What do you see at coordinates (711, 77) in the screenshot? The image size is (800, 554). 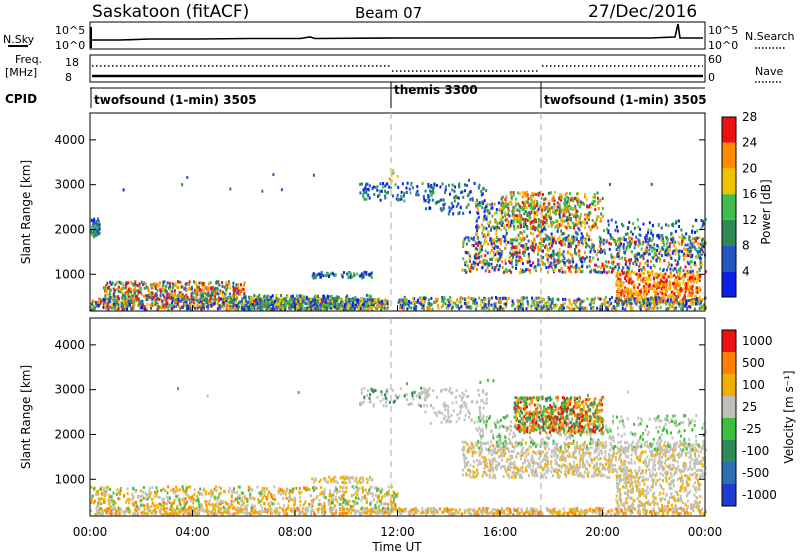 I see `nave-tick-bottom: 0` at bounding box center [711, 77].